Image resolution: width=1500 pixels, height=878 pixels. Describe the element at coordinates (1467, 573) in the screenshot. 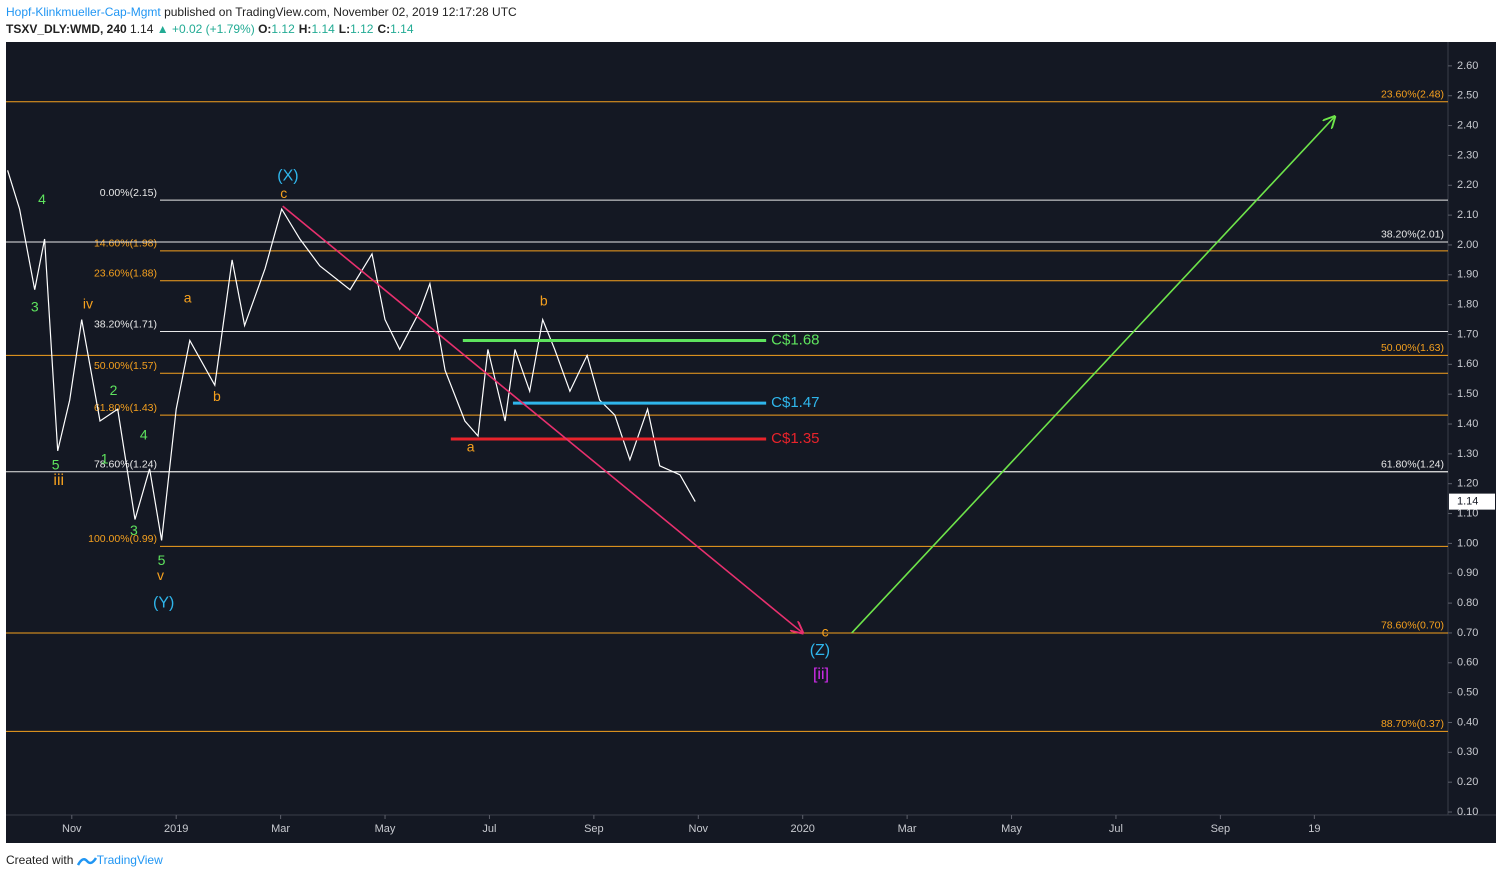

I see `y-tick-label: 0.90` at that location.